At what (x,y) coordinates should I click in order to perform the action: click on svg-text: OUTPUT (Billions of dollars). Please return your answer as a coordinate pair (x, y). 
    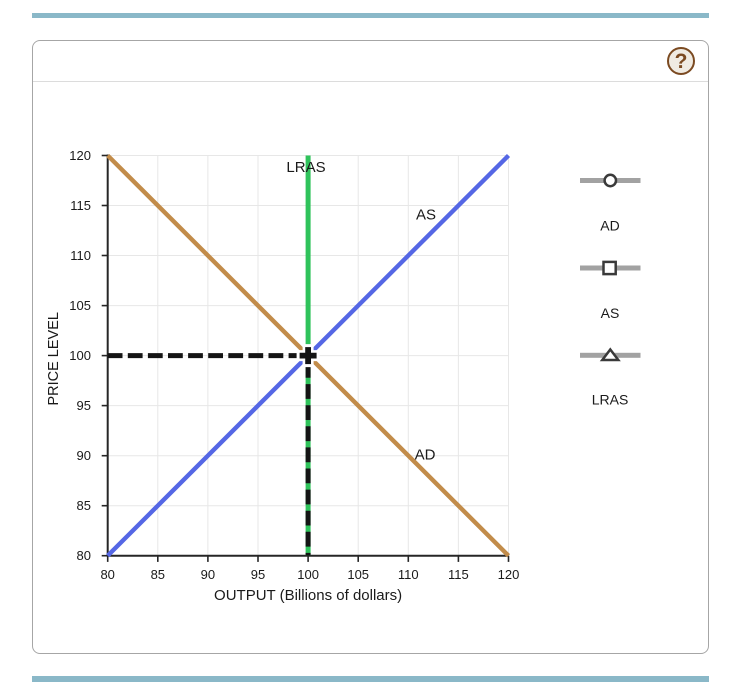
    Looking at the image, I should click on (308, 595).